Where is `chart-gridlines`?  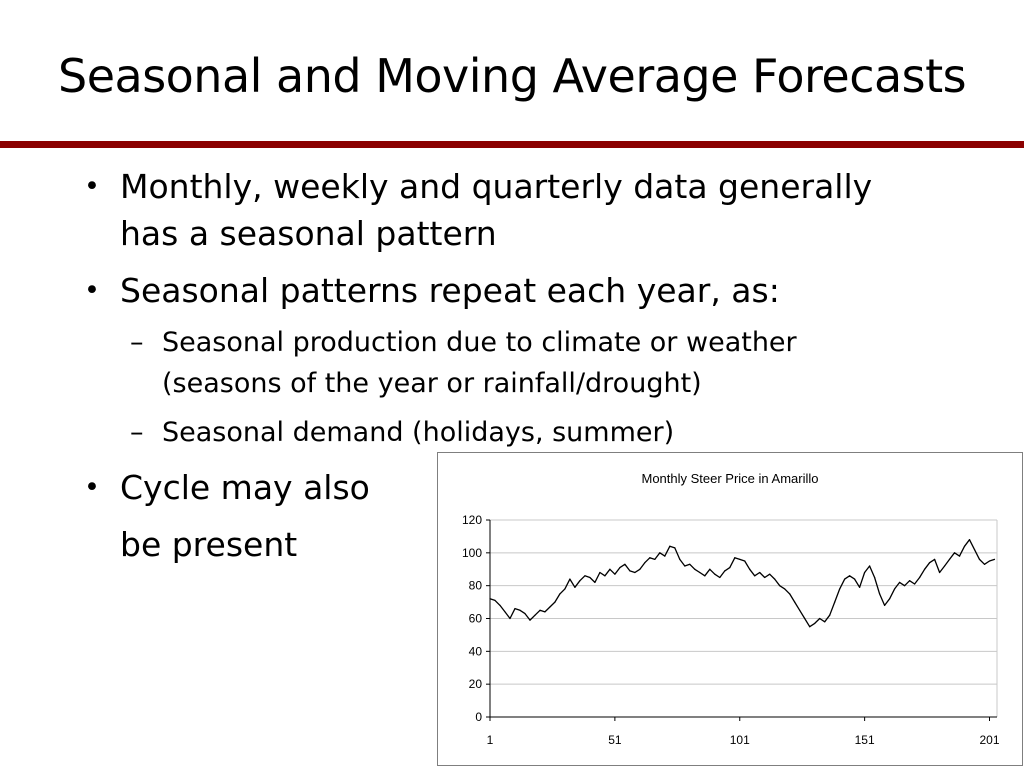 chart-gridlines is located at coordinates (743, 602).